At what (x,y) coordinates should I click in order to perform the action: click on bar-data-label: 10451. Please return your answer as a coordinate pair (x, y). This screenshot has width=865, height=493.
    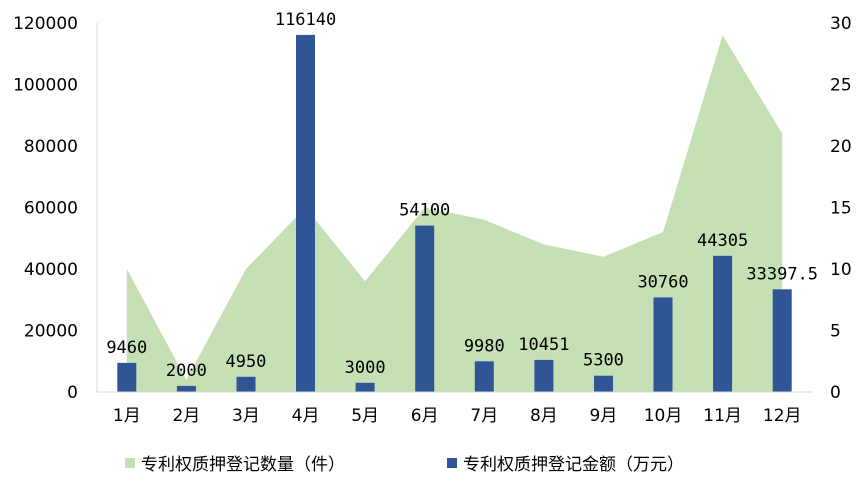
    Looking at the image, I should click on (543, 345).